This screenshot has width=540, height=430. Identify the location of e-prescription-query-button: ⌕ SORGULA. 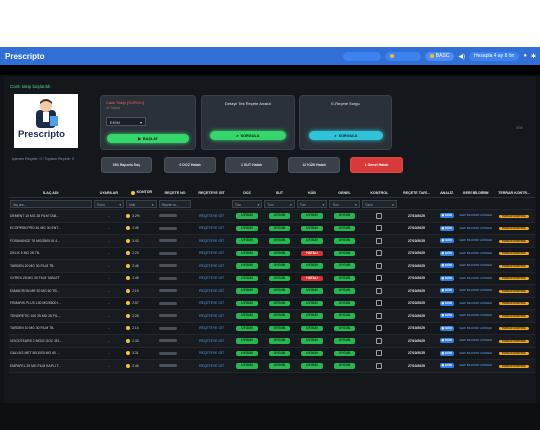
(346, 135).